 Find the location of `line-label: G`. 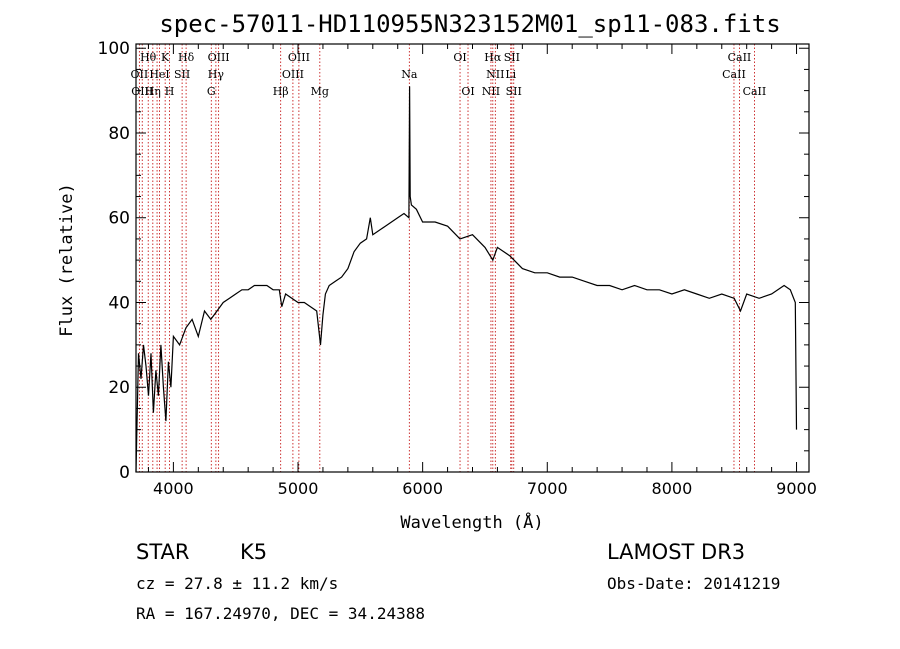

line-label: G is located at coordinates (211, 91).